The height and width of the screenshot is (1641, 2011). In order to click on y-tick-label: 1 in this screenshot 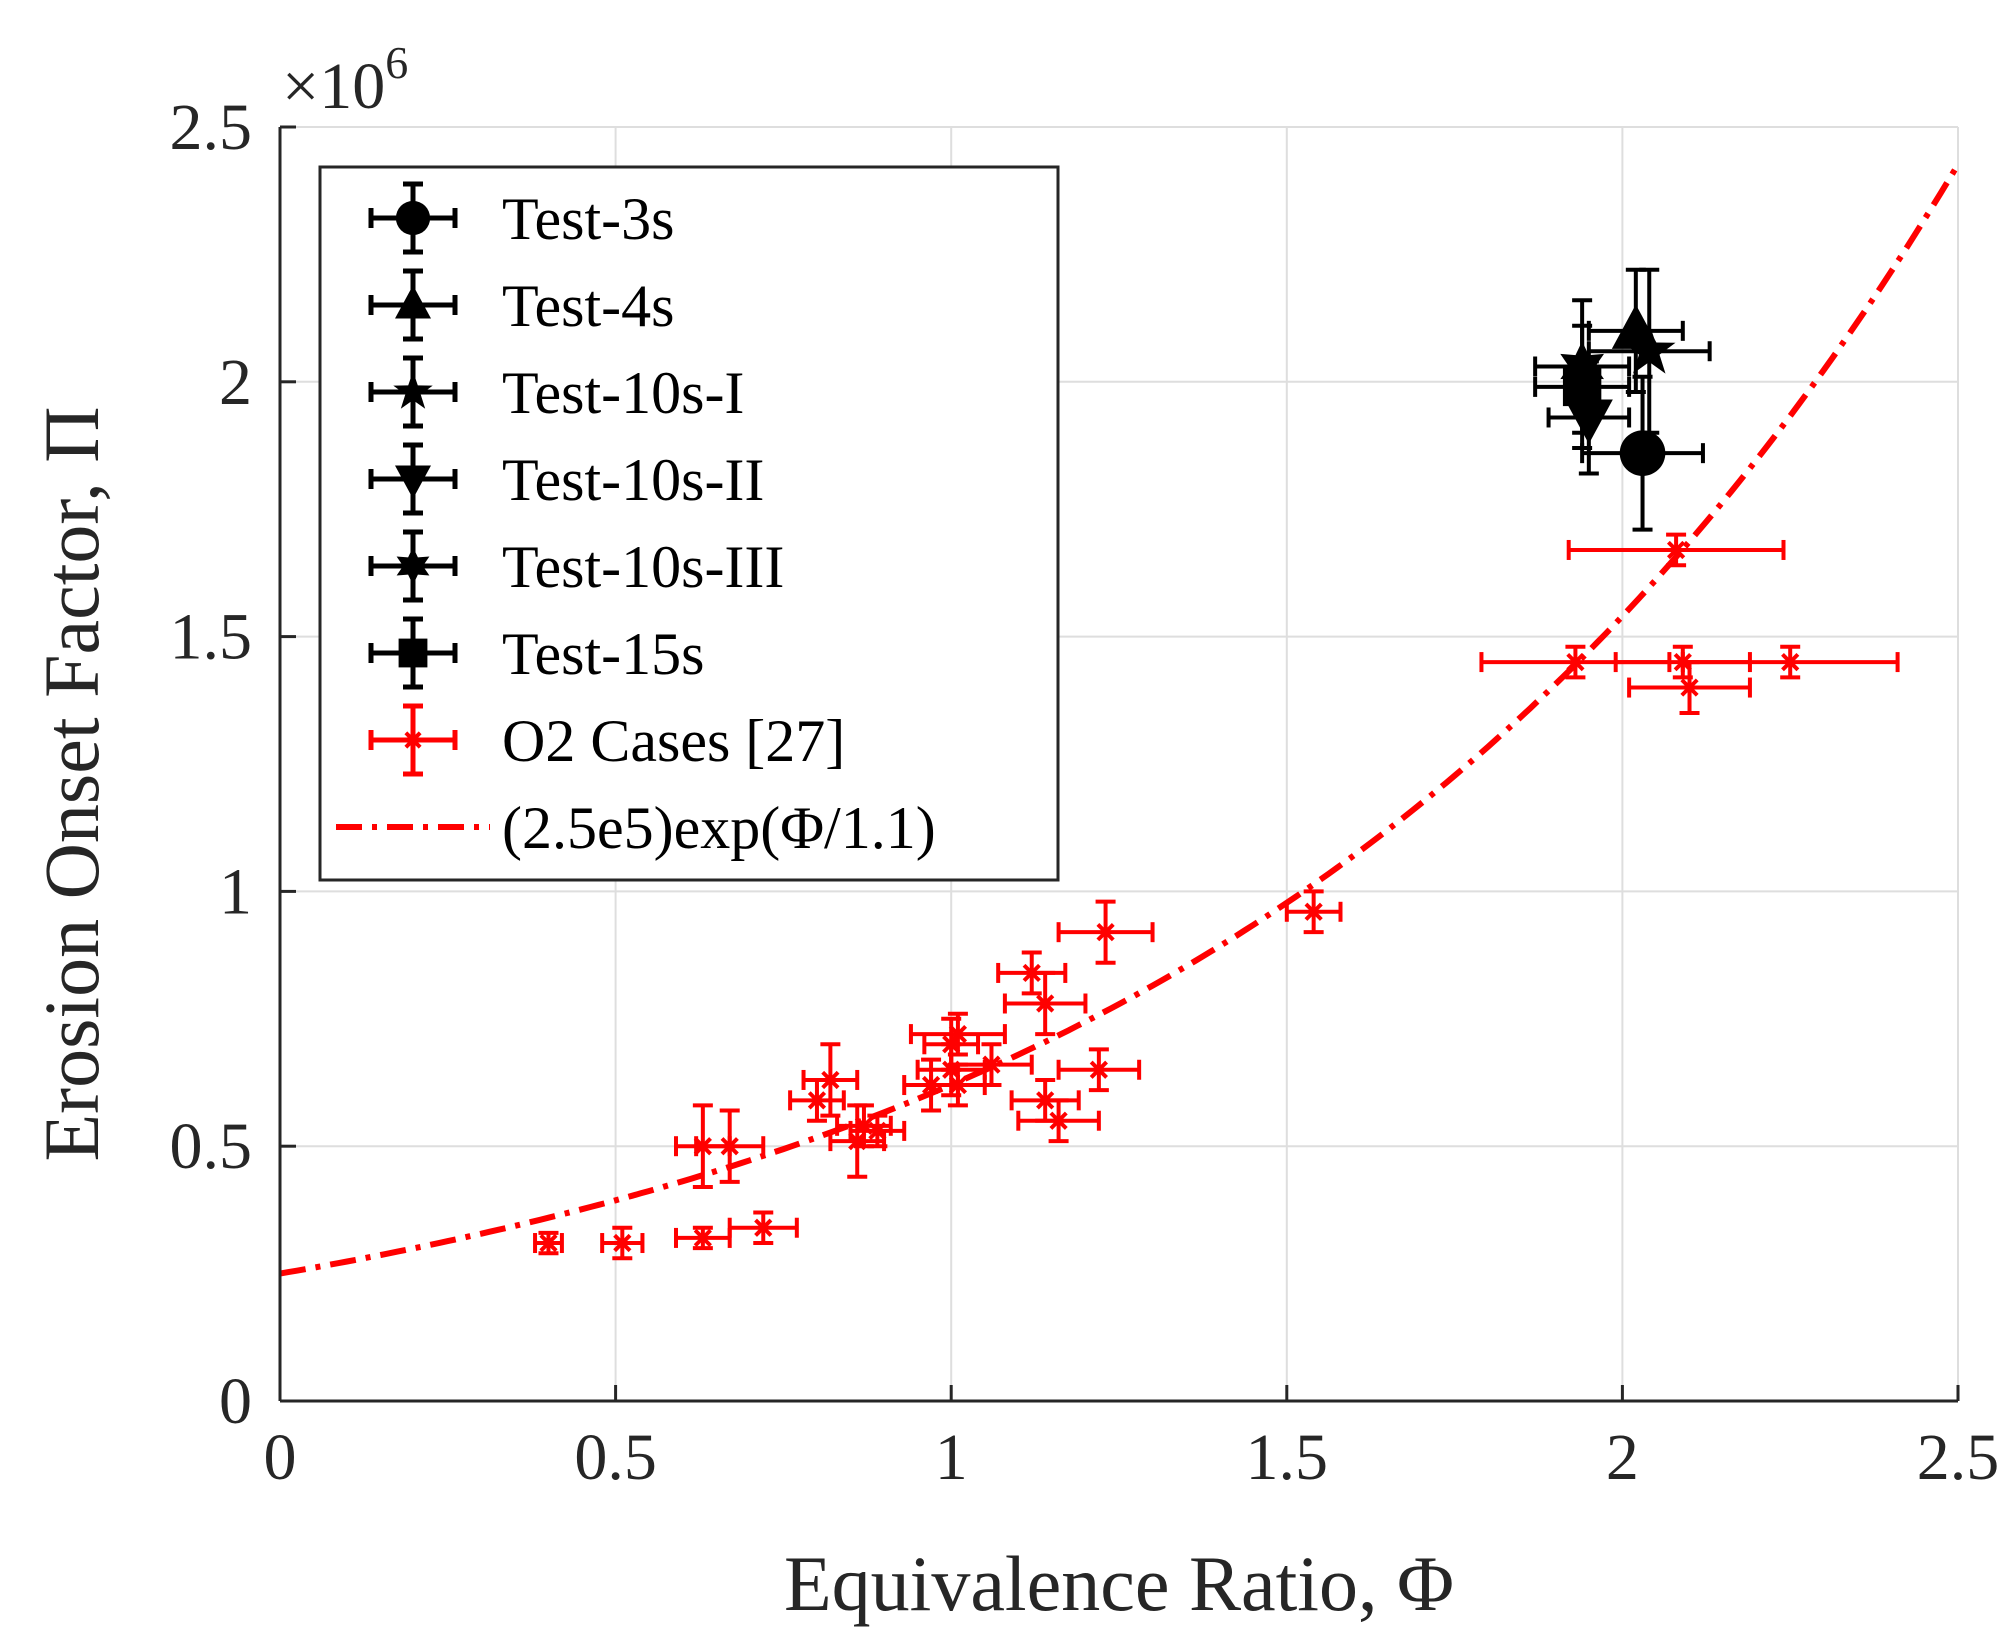, I will do `click(235, 891)`.